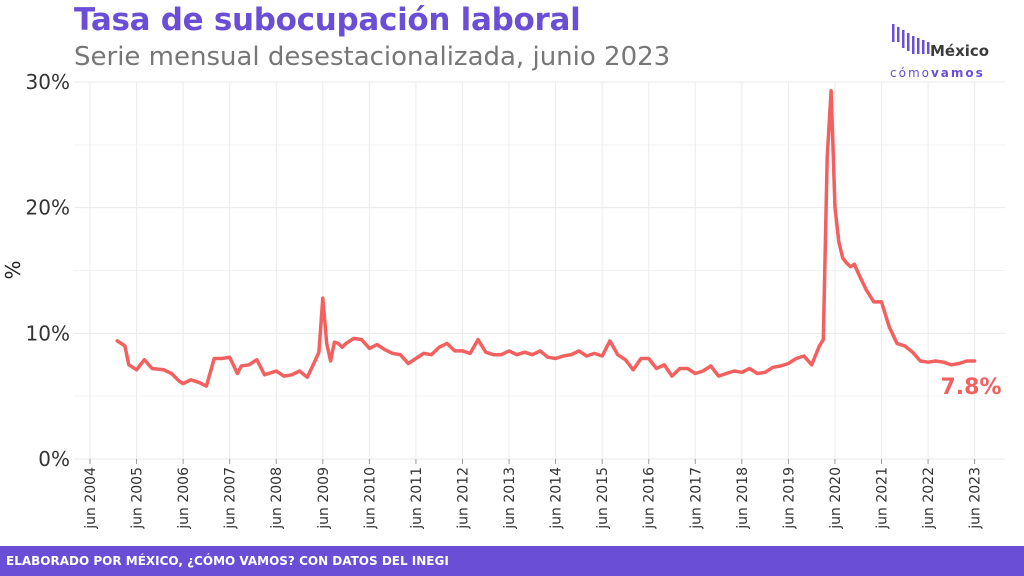 Image resolution: width=1024 pixels, height=576 pixels. I want to click on x-tick-label: jun 2013, so click(510, 498).